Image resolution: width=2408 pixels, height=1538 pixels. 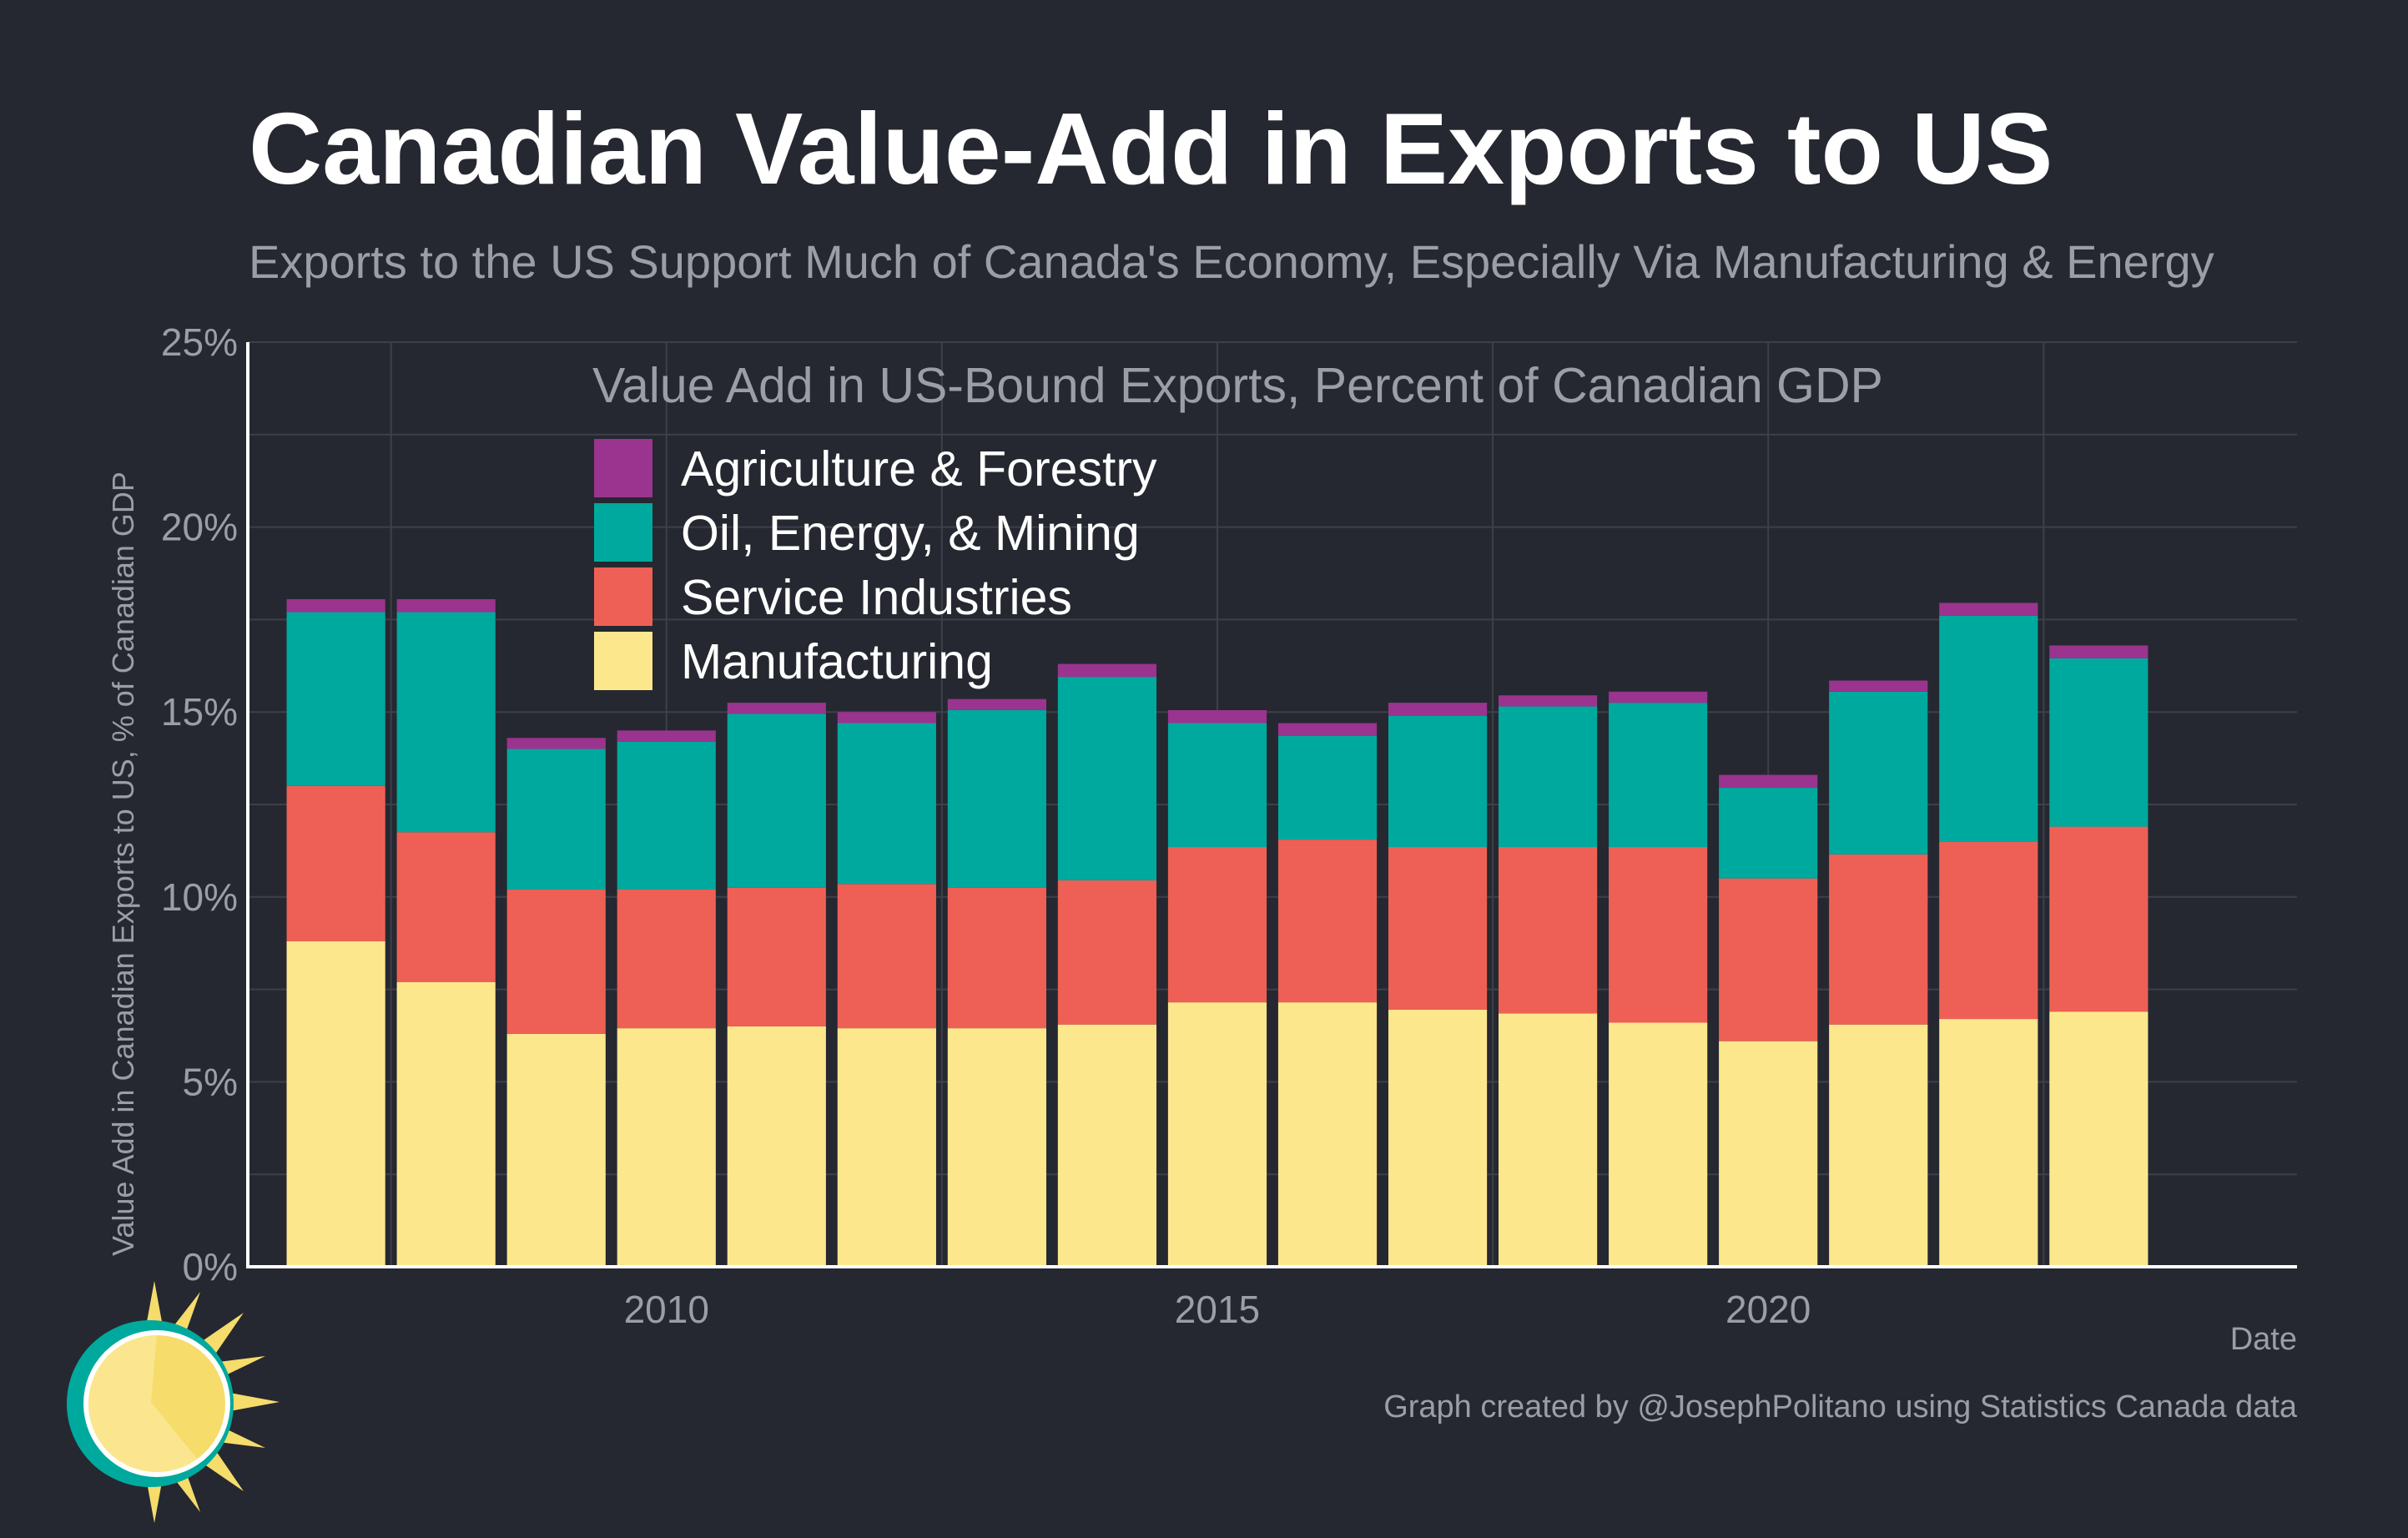 I want to click on bar-agriculture-forestry-2007, so click(x=335, y=606).